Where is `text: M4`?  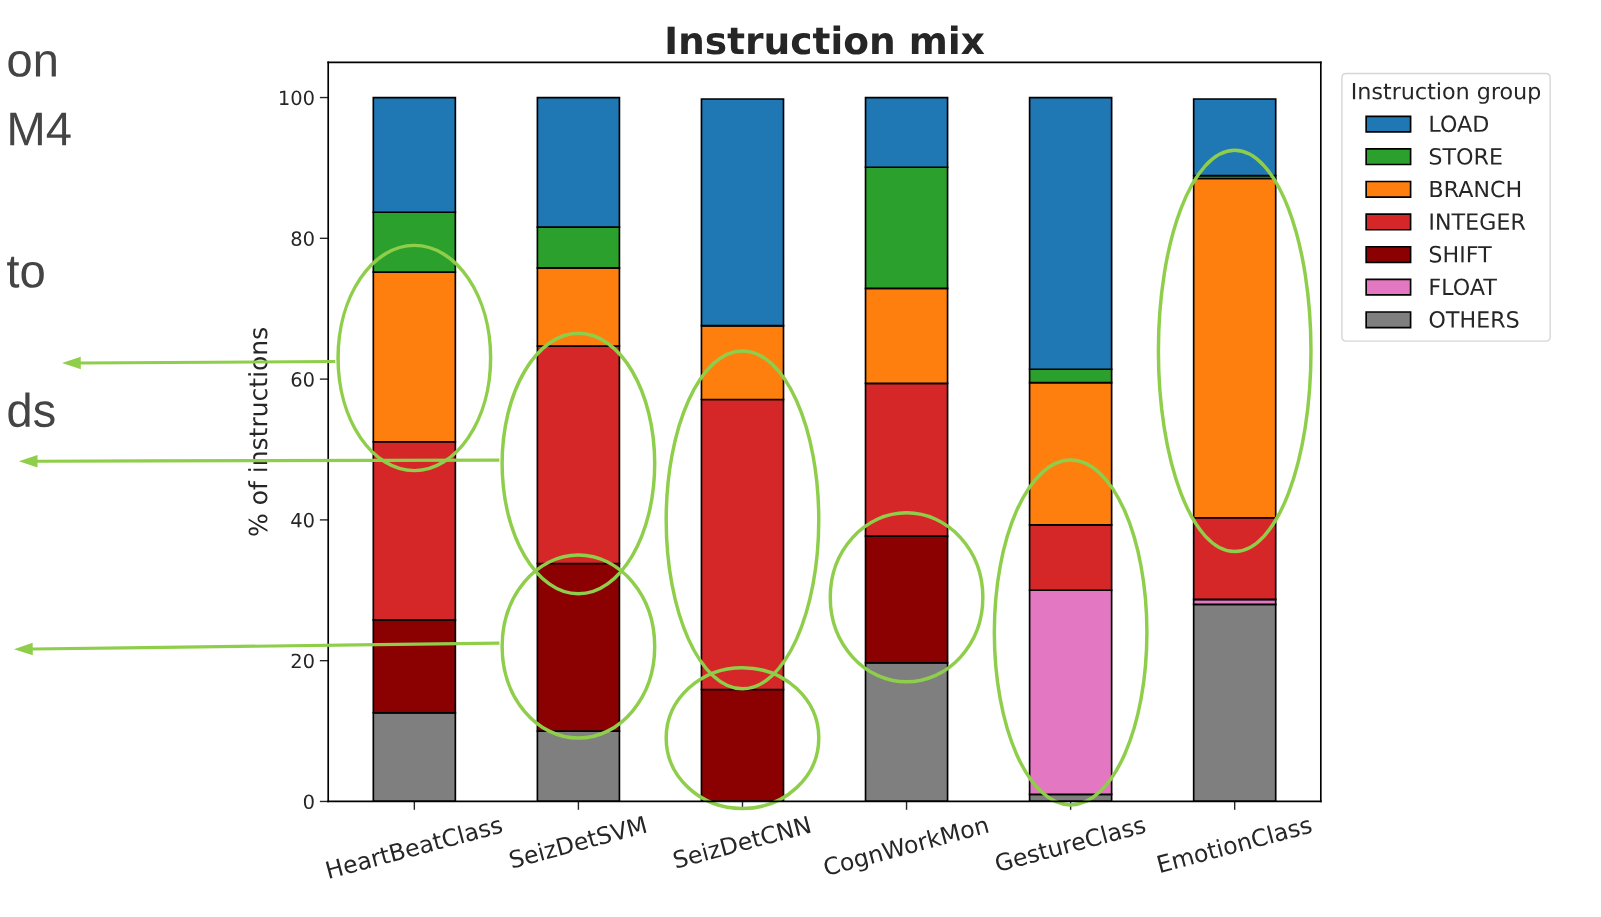 text: M4 is located at coordinates (40, 129).